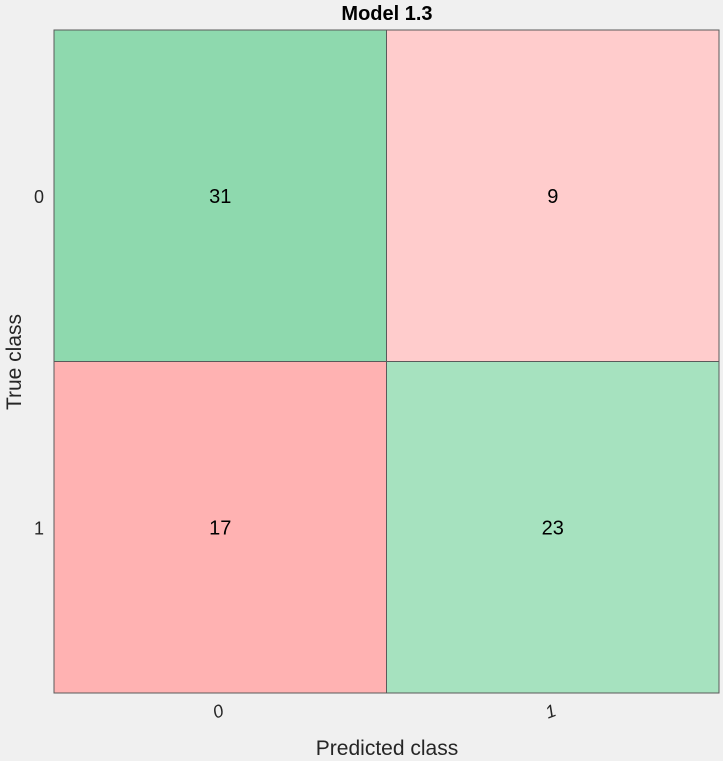 The image size is (723, 761). What do you see at coordinates (39, 528) in the screenshot?
I see `y-tick-label: 1` at bounding box center [39, 528].